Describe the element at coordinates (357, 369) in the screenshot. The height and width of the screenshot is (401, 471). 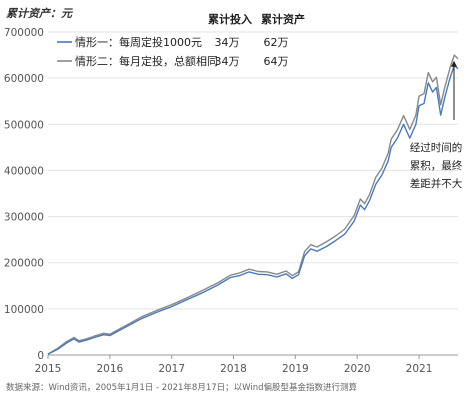
I see `x-tick-label: 2020` at that location.